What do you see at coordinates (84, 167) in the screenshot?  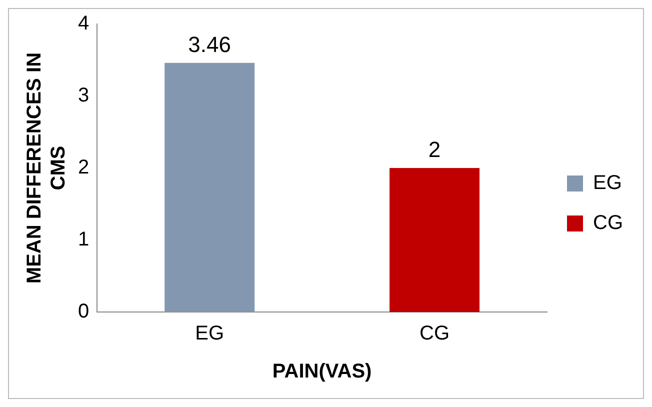 I see `y-tick-label: 2` at bounding box center [84, 167].